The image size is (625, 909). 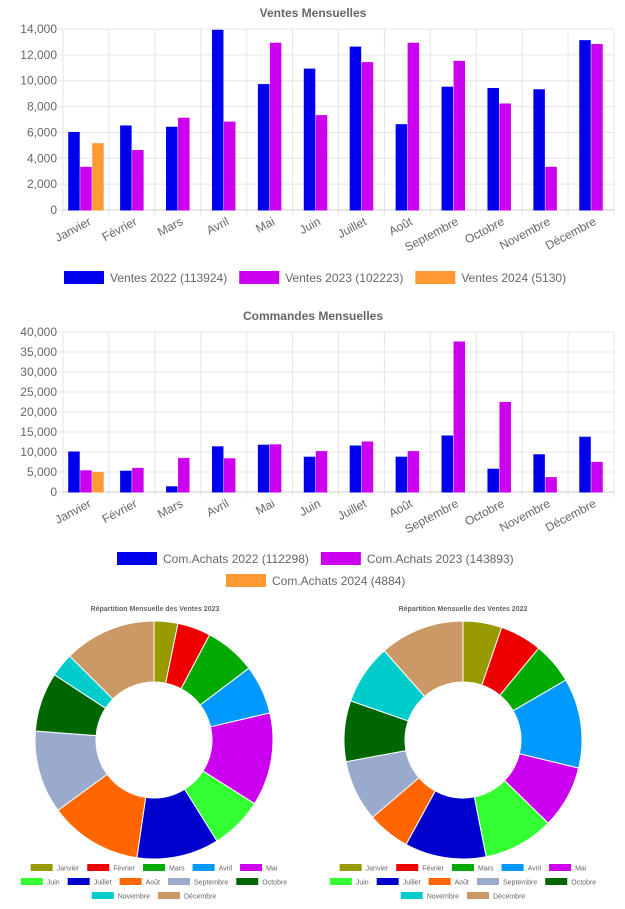 I want to click on legend-label: Com.Achats 2023 (143893), so click(x=440, y=559).